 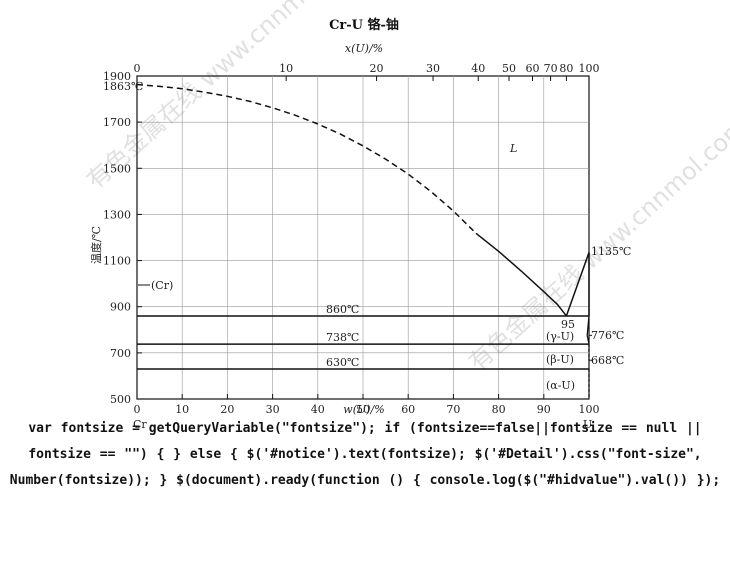 What do you see at coordinates (611, 251) in the screenshot?
I see `u-melting-label: 1135℃` at bounding box center [611, 251].